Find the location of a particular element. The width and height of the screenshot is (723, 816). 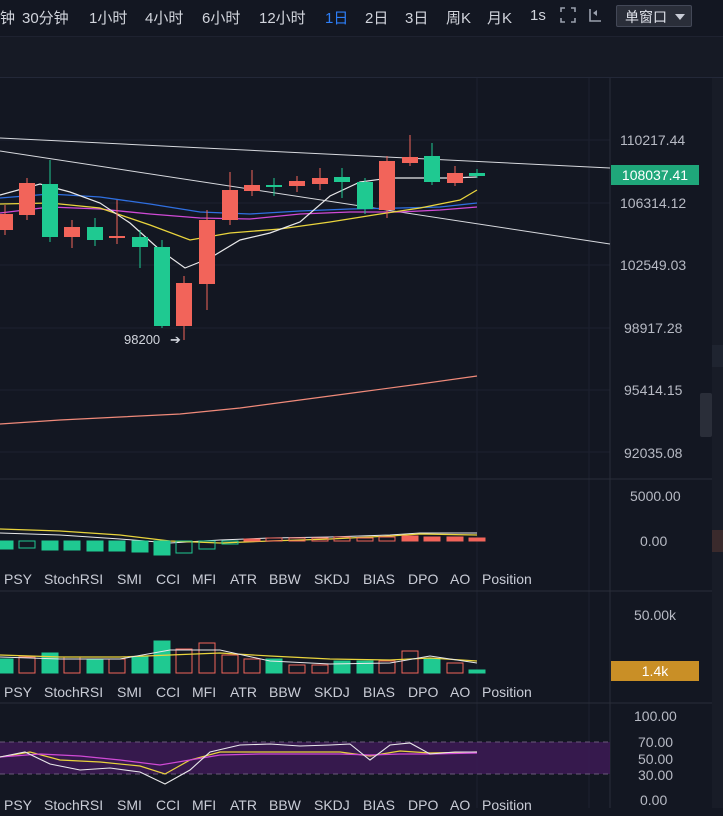

window-mode-label: 单窗口 is located at coordinates (646, 17).